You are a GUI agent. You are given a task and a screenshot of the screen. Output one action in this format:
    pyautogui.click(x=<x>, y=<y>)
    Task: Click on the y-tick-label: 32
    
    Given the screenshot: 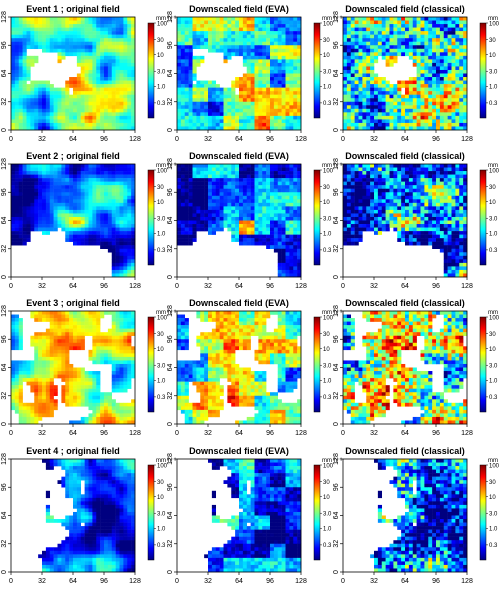 What is the action you would take?
    pyautogui.click(x=336, y=102)
    